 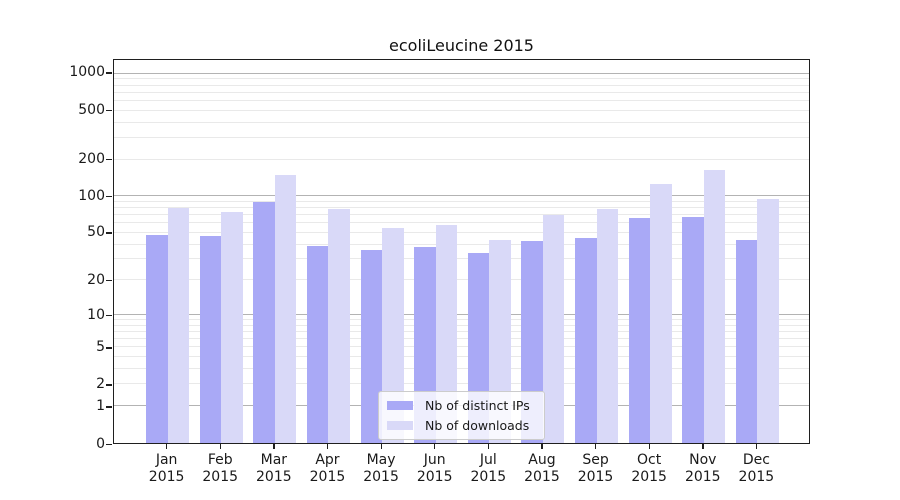 I want to click on x-tick-label-sep: Sep 2015, so click(x=596, y=469).